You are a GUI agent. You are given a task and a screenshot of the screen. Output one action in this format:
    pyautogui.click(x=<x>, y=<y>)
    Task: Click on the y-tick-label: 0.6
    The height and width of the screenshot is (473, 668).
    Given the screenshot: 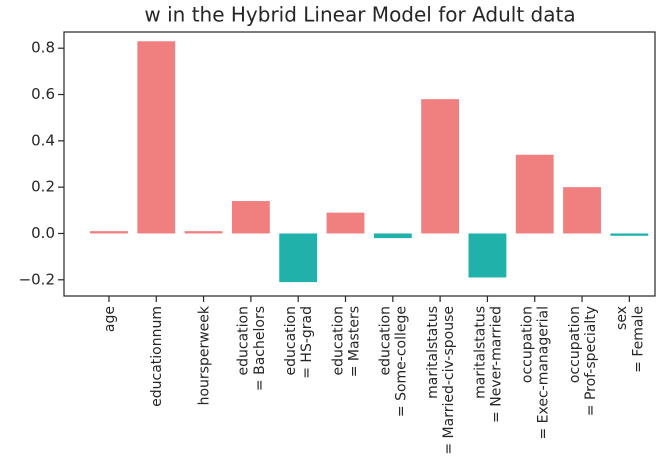 What is the action you would take?
    pyautogui.click(x=43, y=94)
    